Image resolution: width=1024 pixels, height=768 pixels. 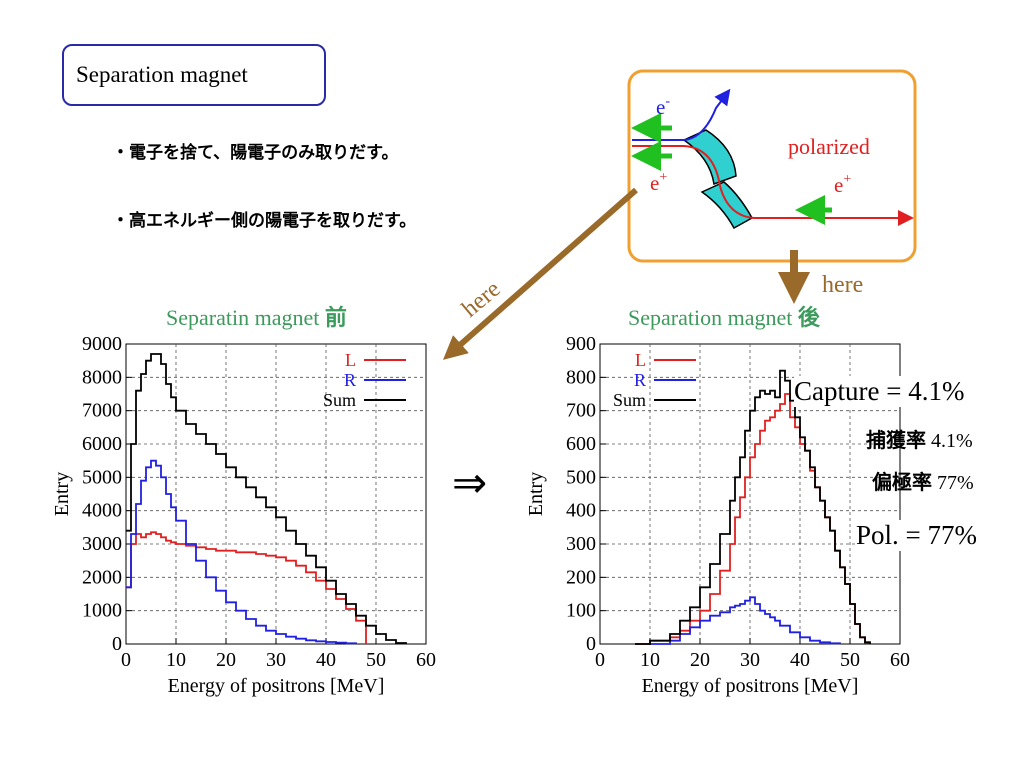 What do you see at coordinates (916, 535) in the screenshot?
I see `pol-annotation: Pol. = 77%` at bounding box center [916, 535].